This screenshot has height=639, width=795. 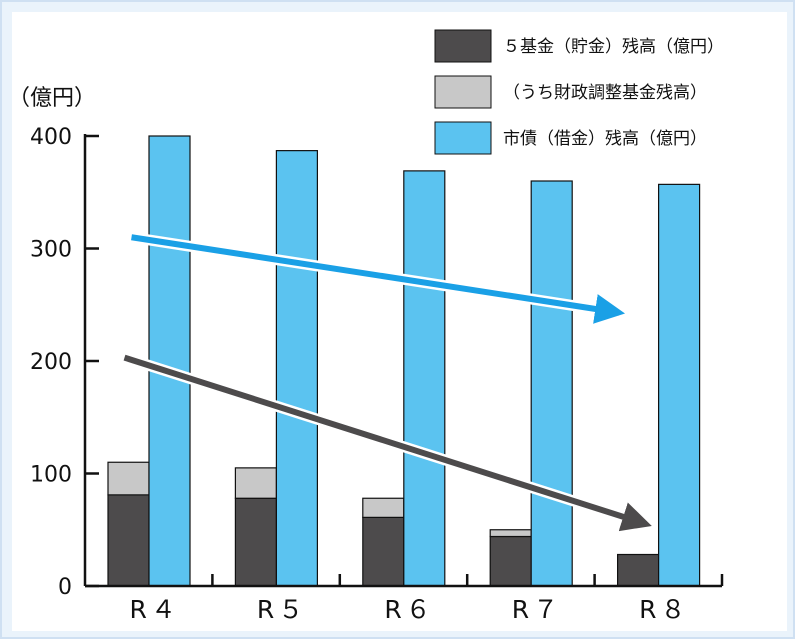 What do you see at coordinates (409, 609) in the screenshot?
I see `x-tick-label-R６: R６` at bounding box center [409, 609].